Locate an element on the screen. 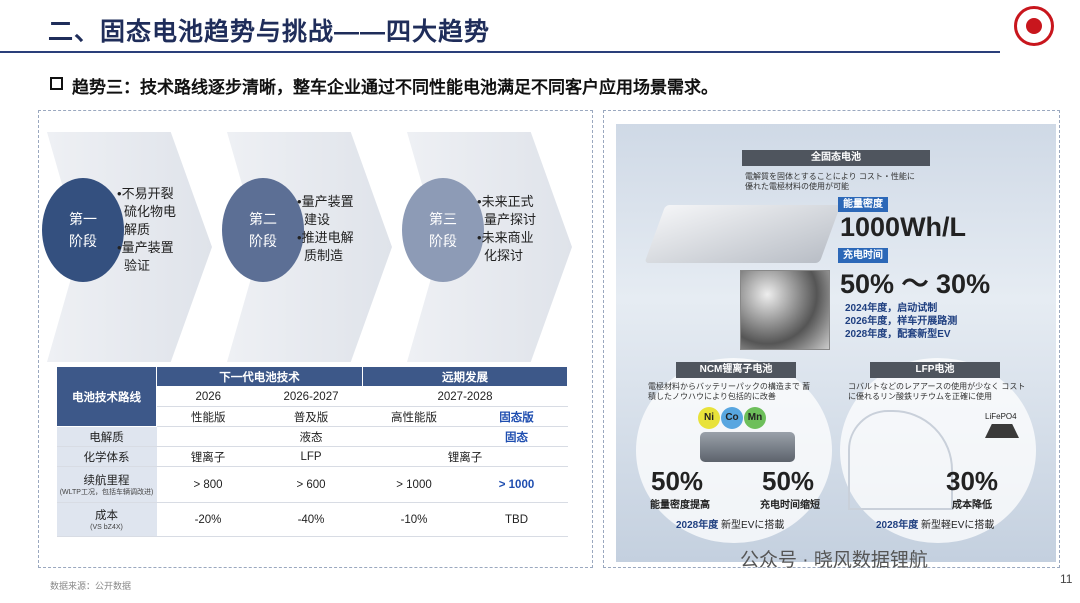  battery-cell is located at coordinates (742, 234).